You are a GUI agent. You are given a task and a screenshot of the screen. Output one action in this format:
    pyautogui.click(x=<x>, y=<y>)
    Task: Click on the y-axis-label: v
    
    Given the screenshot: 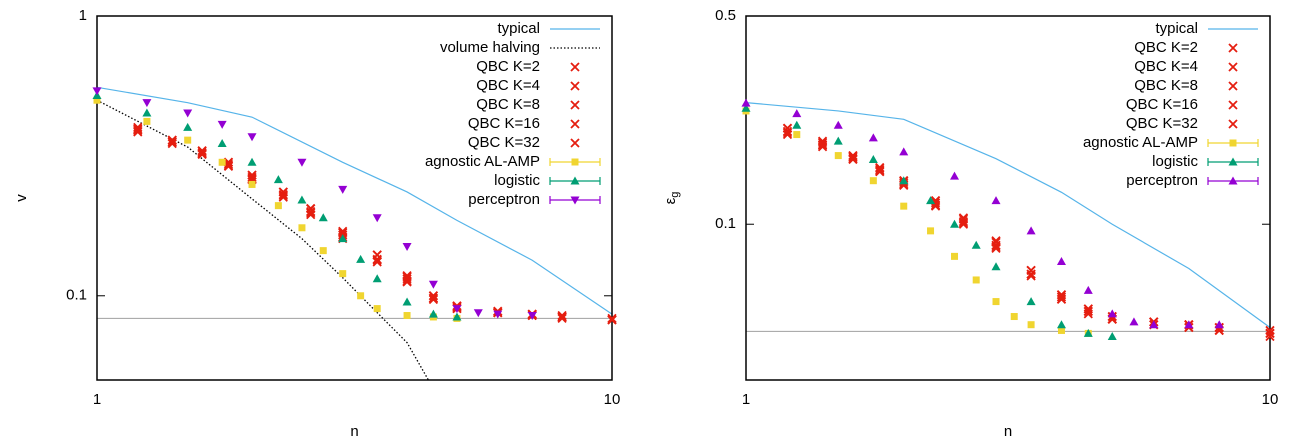 What is the action you would take?
    pyautogui.click(x=21, y=198)
    